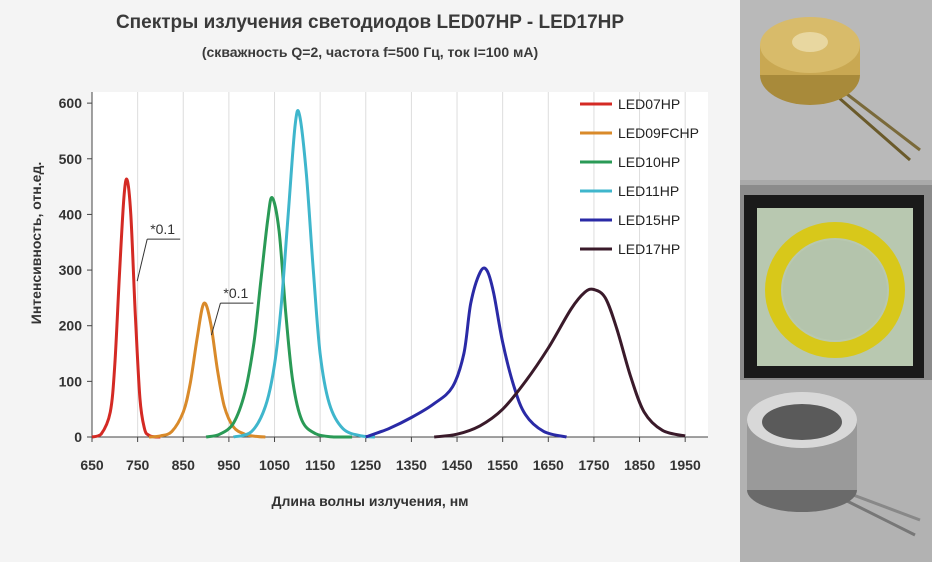  What do you see at coordinates (502, 465) in the screenshot?
I see `x-tick-label: 1550` at bounding box center [502, 465].